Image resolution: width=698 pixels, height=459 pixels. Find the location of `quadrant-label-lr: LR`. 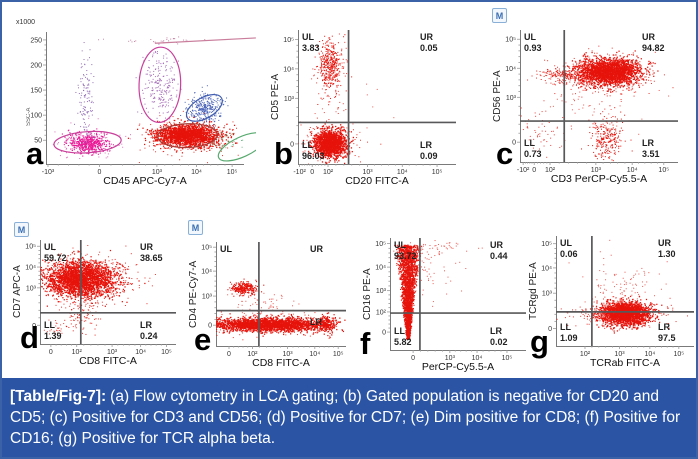

quadrant-label-lr: LR is located at coordinates (316, 322).